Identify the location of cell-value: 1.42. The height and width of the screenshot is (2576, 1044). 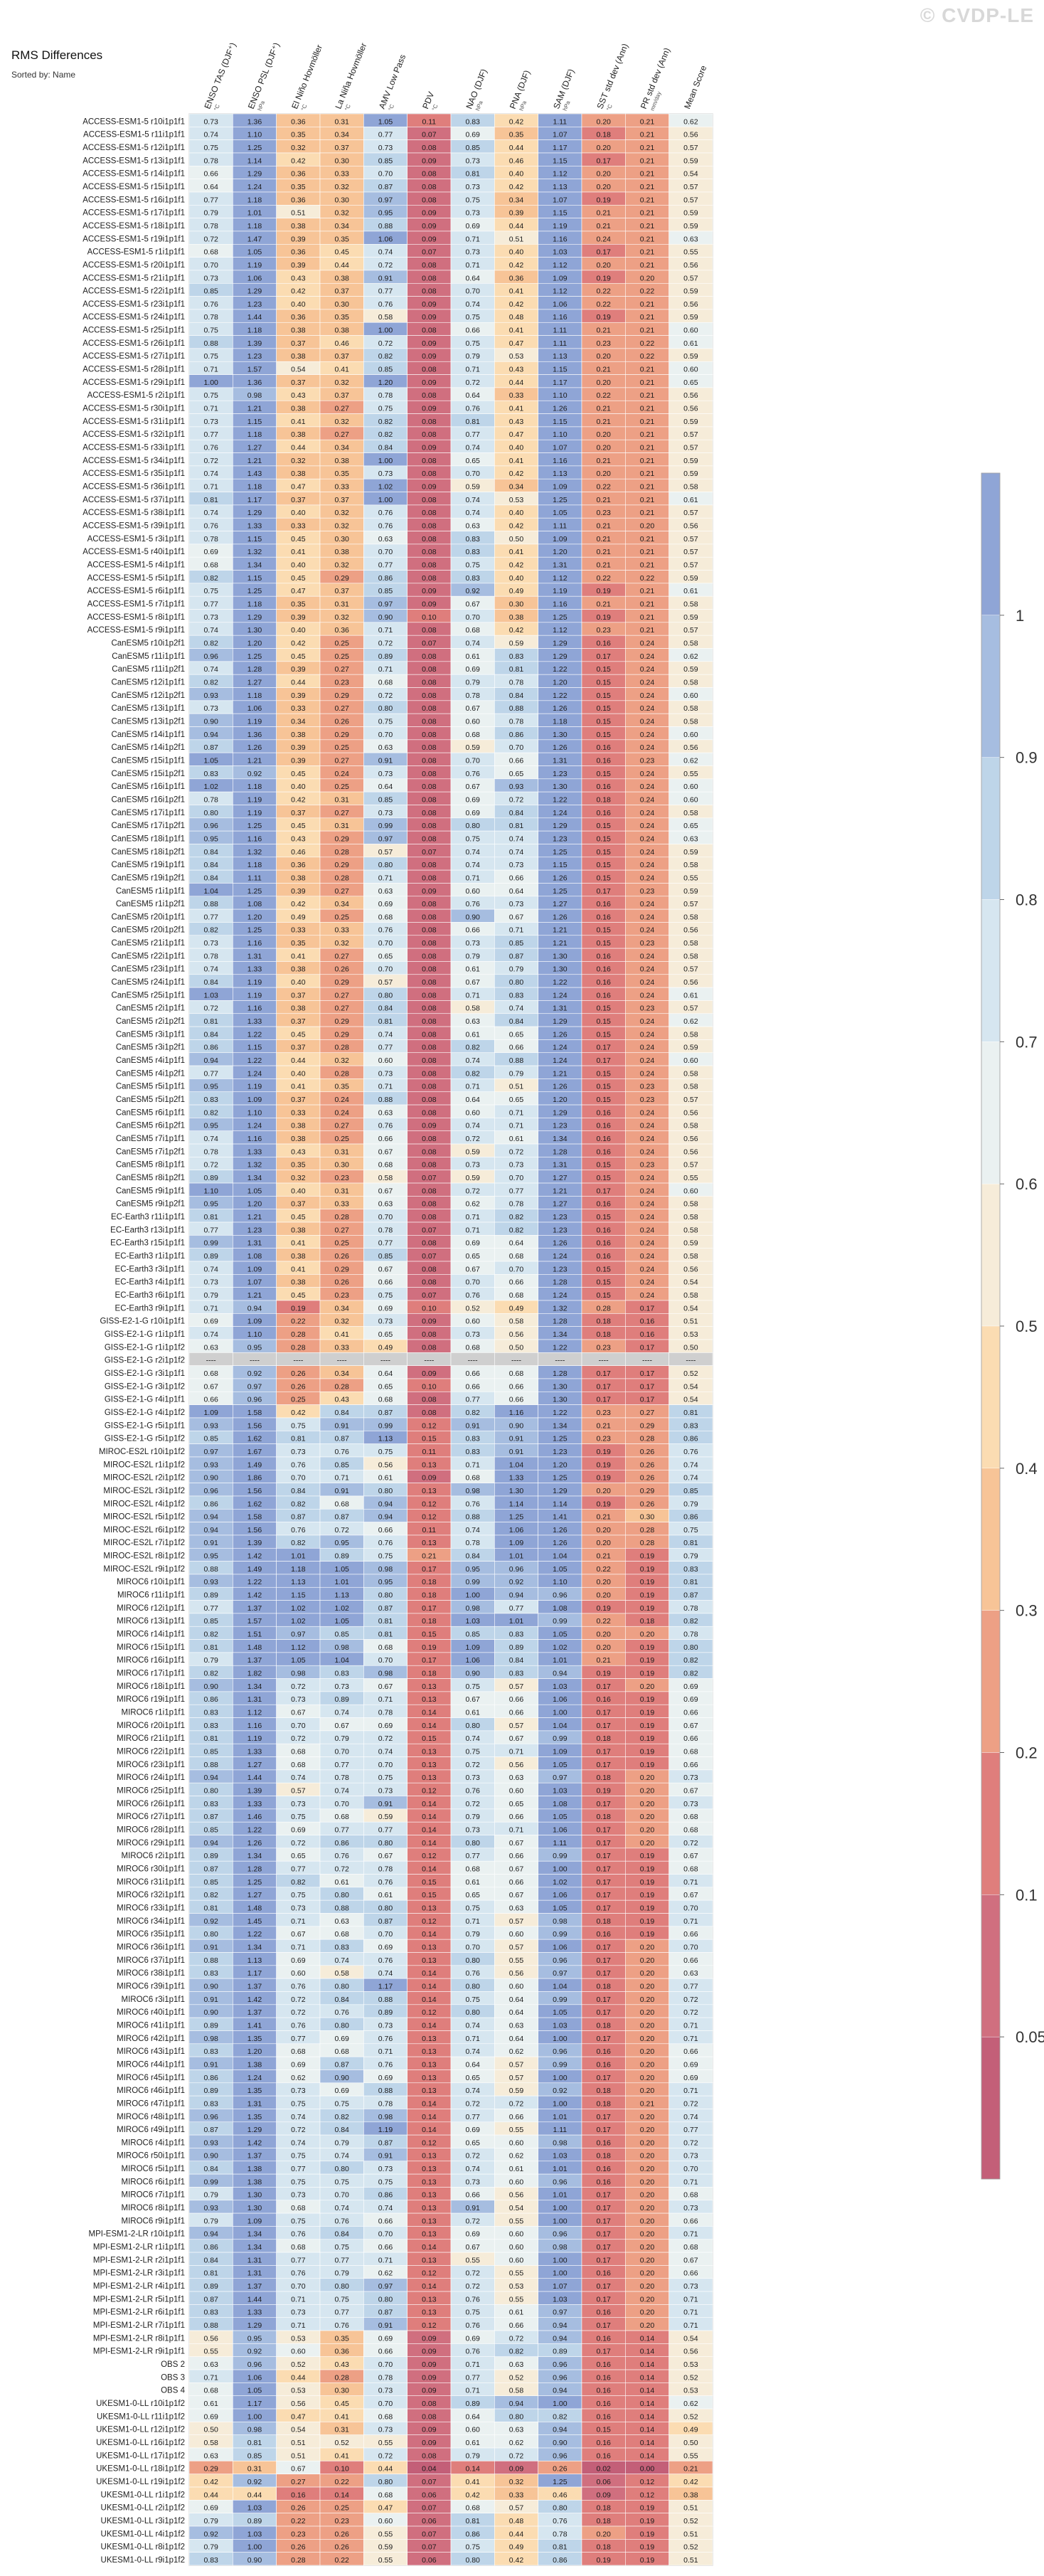
(254, 2142).